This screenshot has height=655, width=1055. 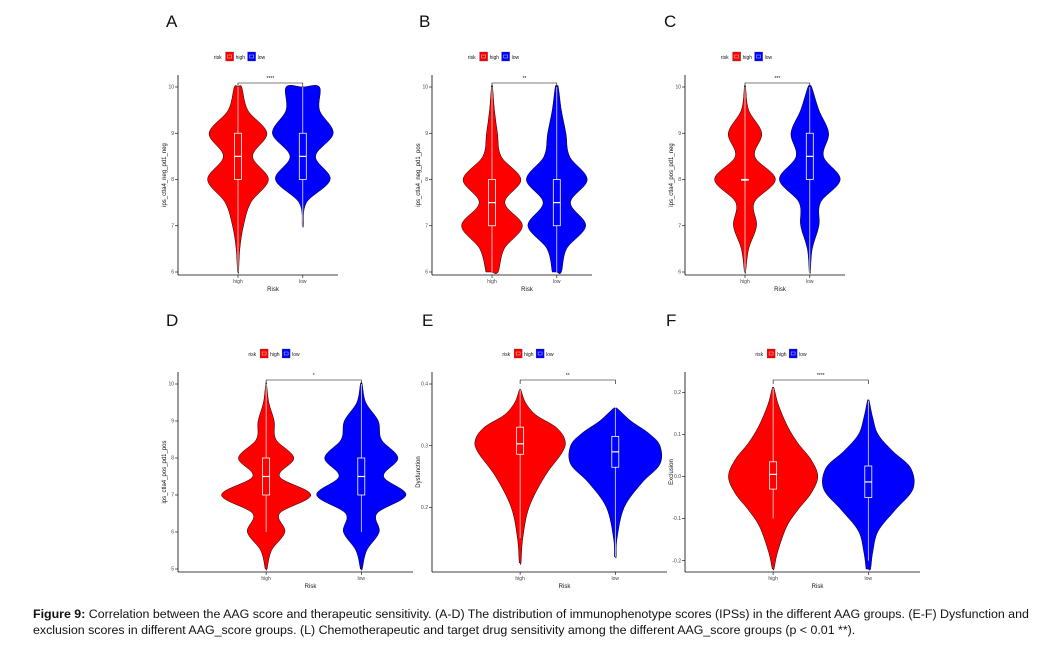 What do you see at coordinates (165, 471) in the screenshot?
I see `y-axis-label: ips_ctla4_pos_pd1_pos` at bounding box center [165, 471].